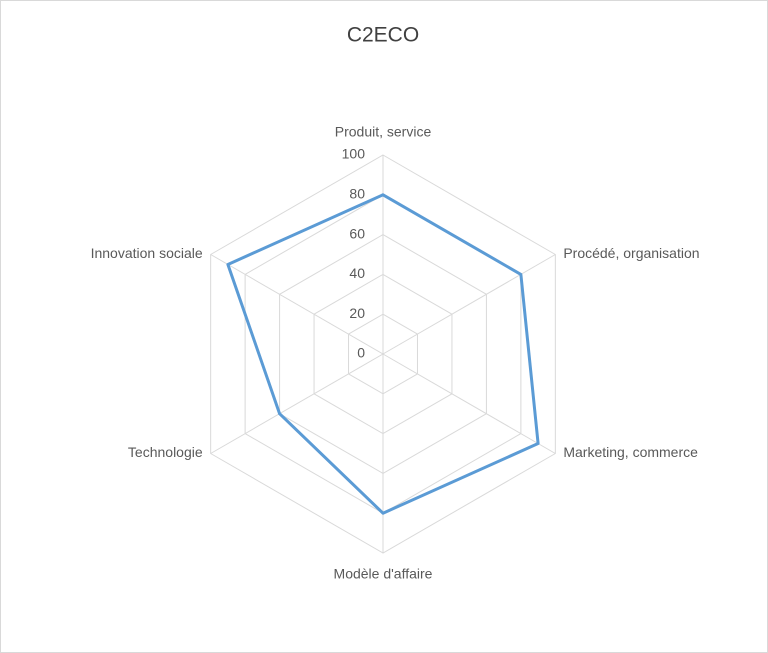 The width and height of the screenshot is (768, 653). I want to click on r-tick-label: 100, so click(354, 154).